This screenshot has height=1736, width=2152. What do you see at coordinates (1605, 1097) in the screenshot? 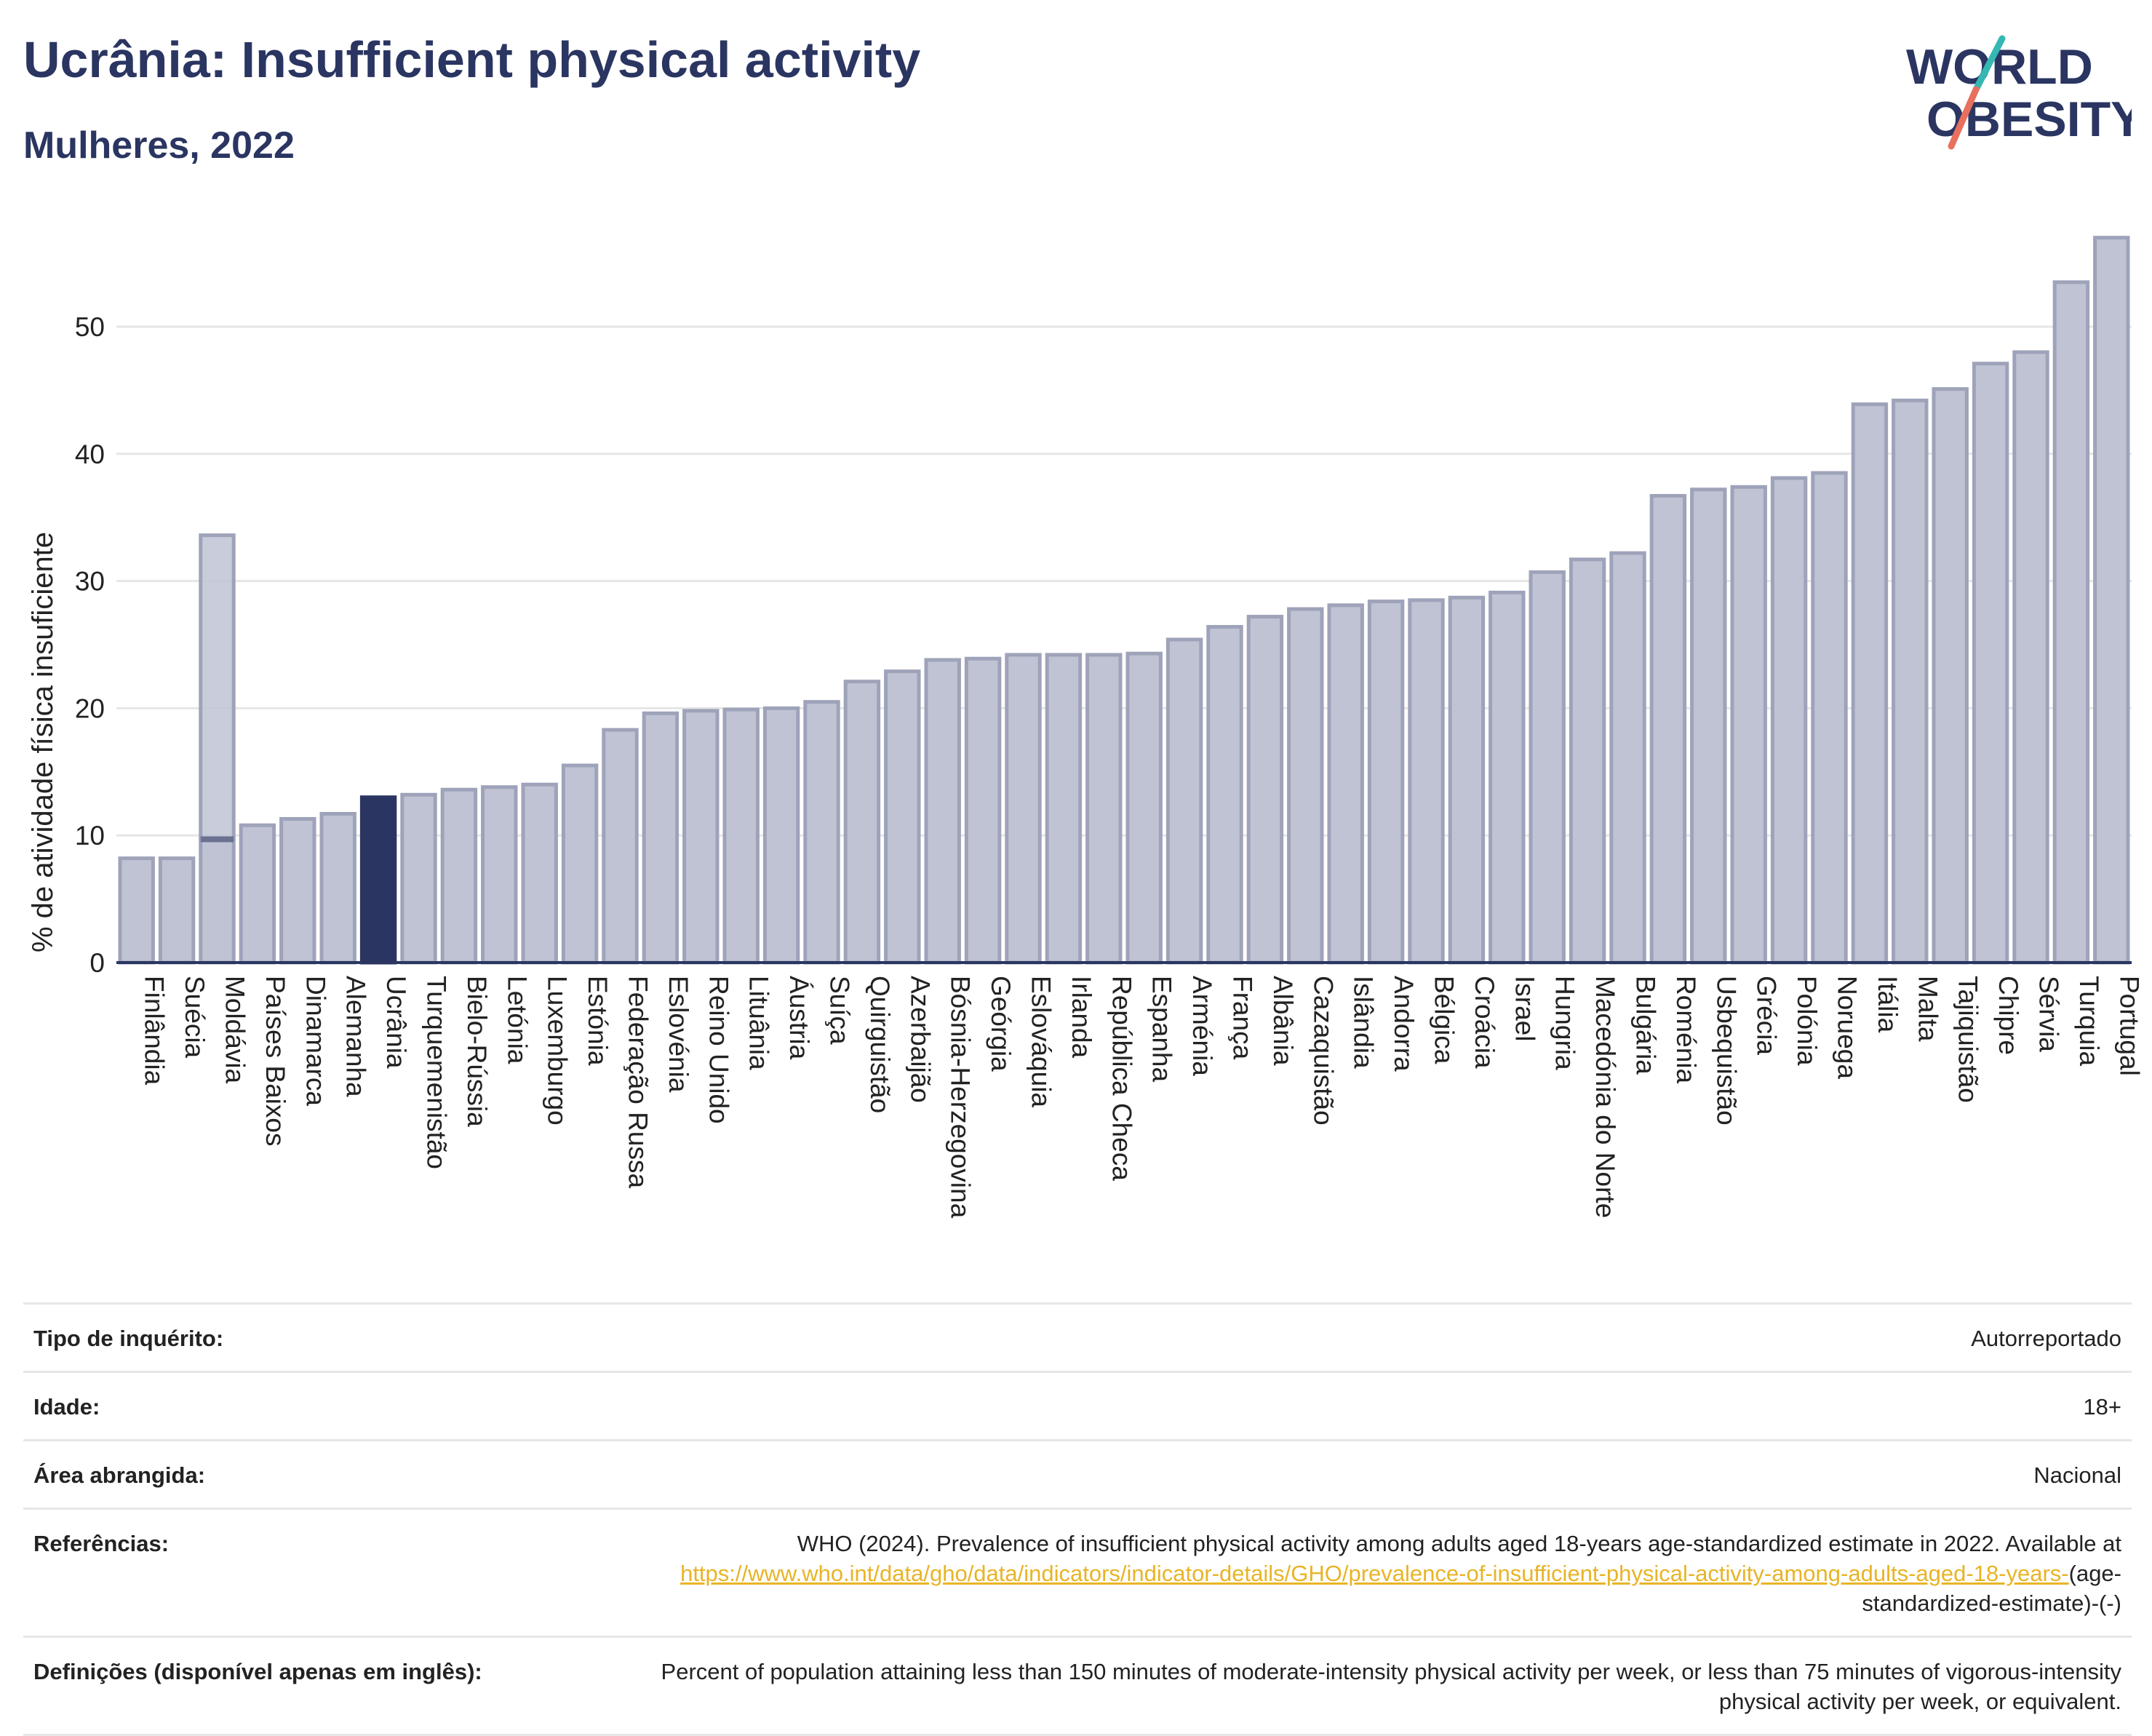
I see `x-tick-label: Macedónia do Norte` at bounding box center [1605, 1097].